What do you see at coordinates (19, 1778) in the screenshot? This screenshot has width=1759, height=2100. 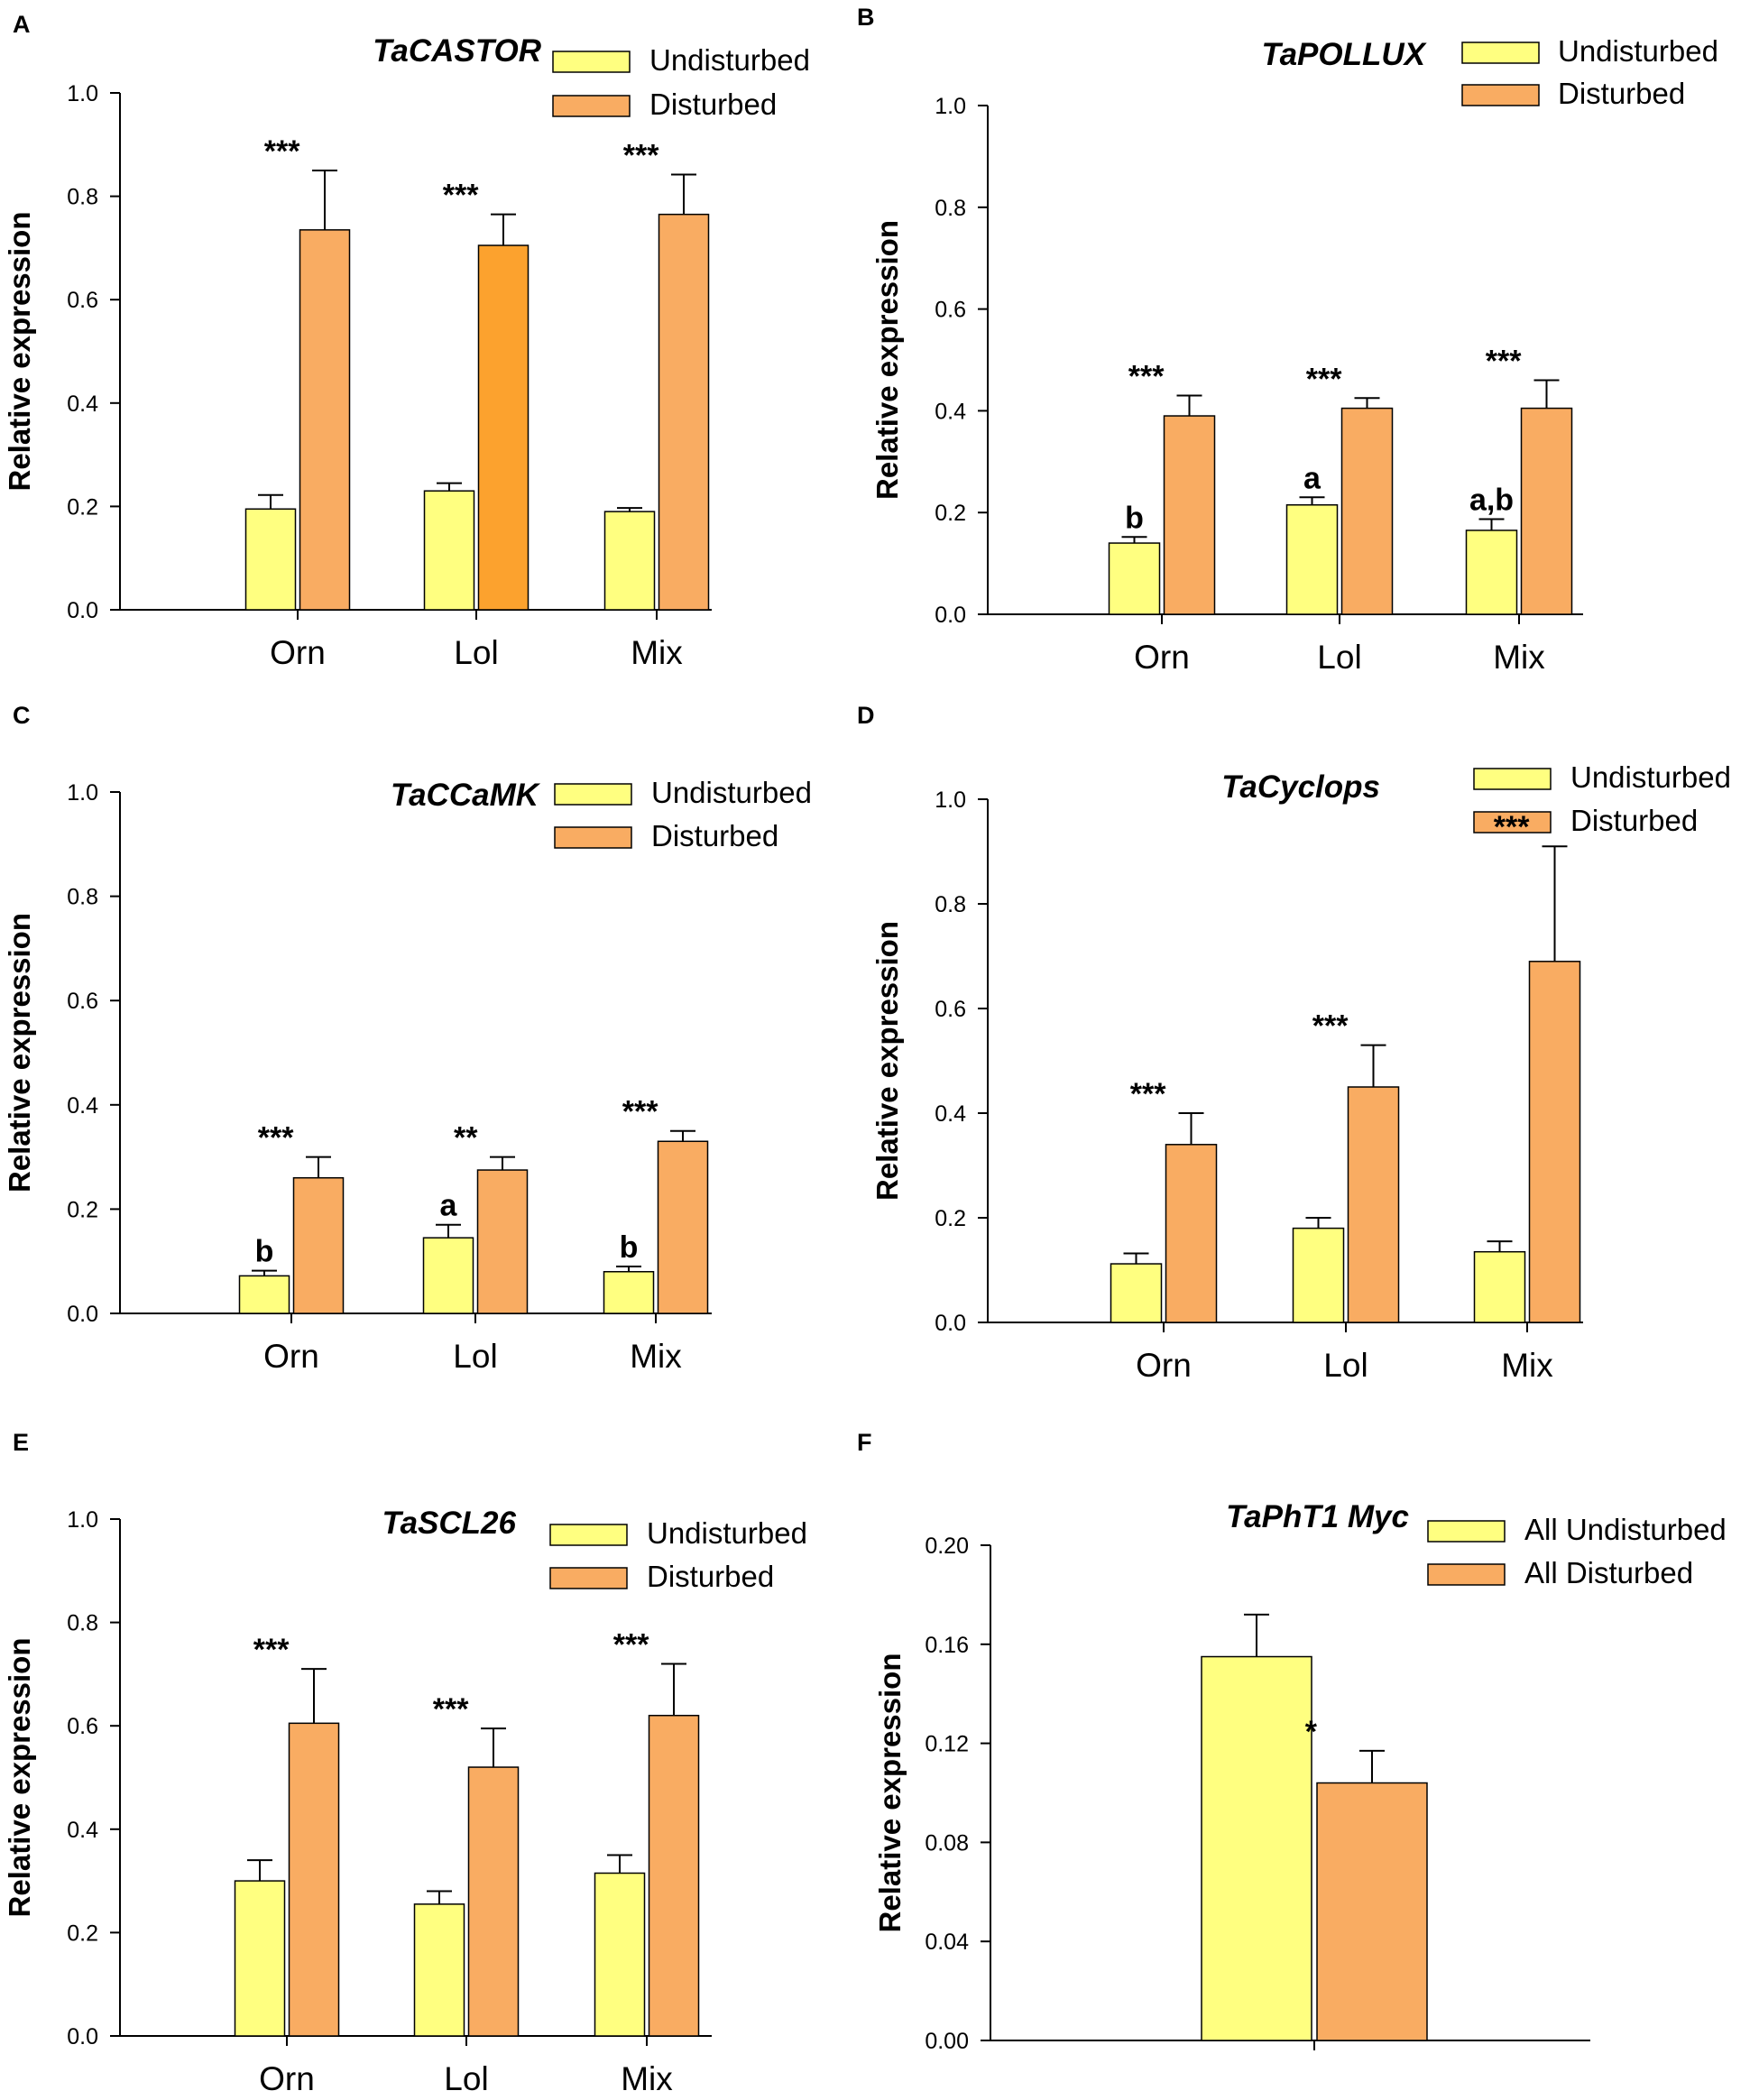 I see `panel-e-y-axis-label: Relative expression` at bounding box center [19, 1778].